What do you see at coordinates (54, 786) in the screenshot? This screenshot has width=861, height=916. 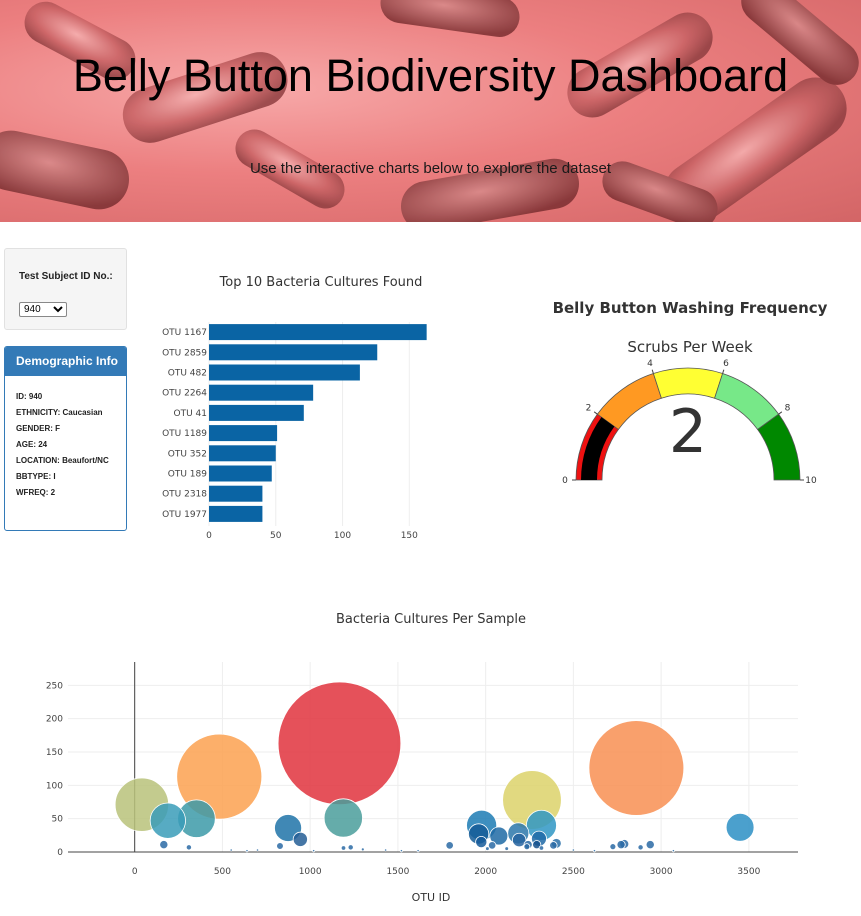 I see `bubble-y-tick-label: 100` at bounding box center [54, 786].